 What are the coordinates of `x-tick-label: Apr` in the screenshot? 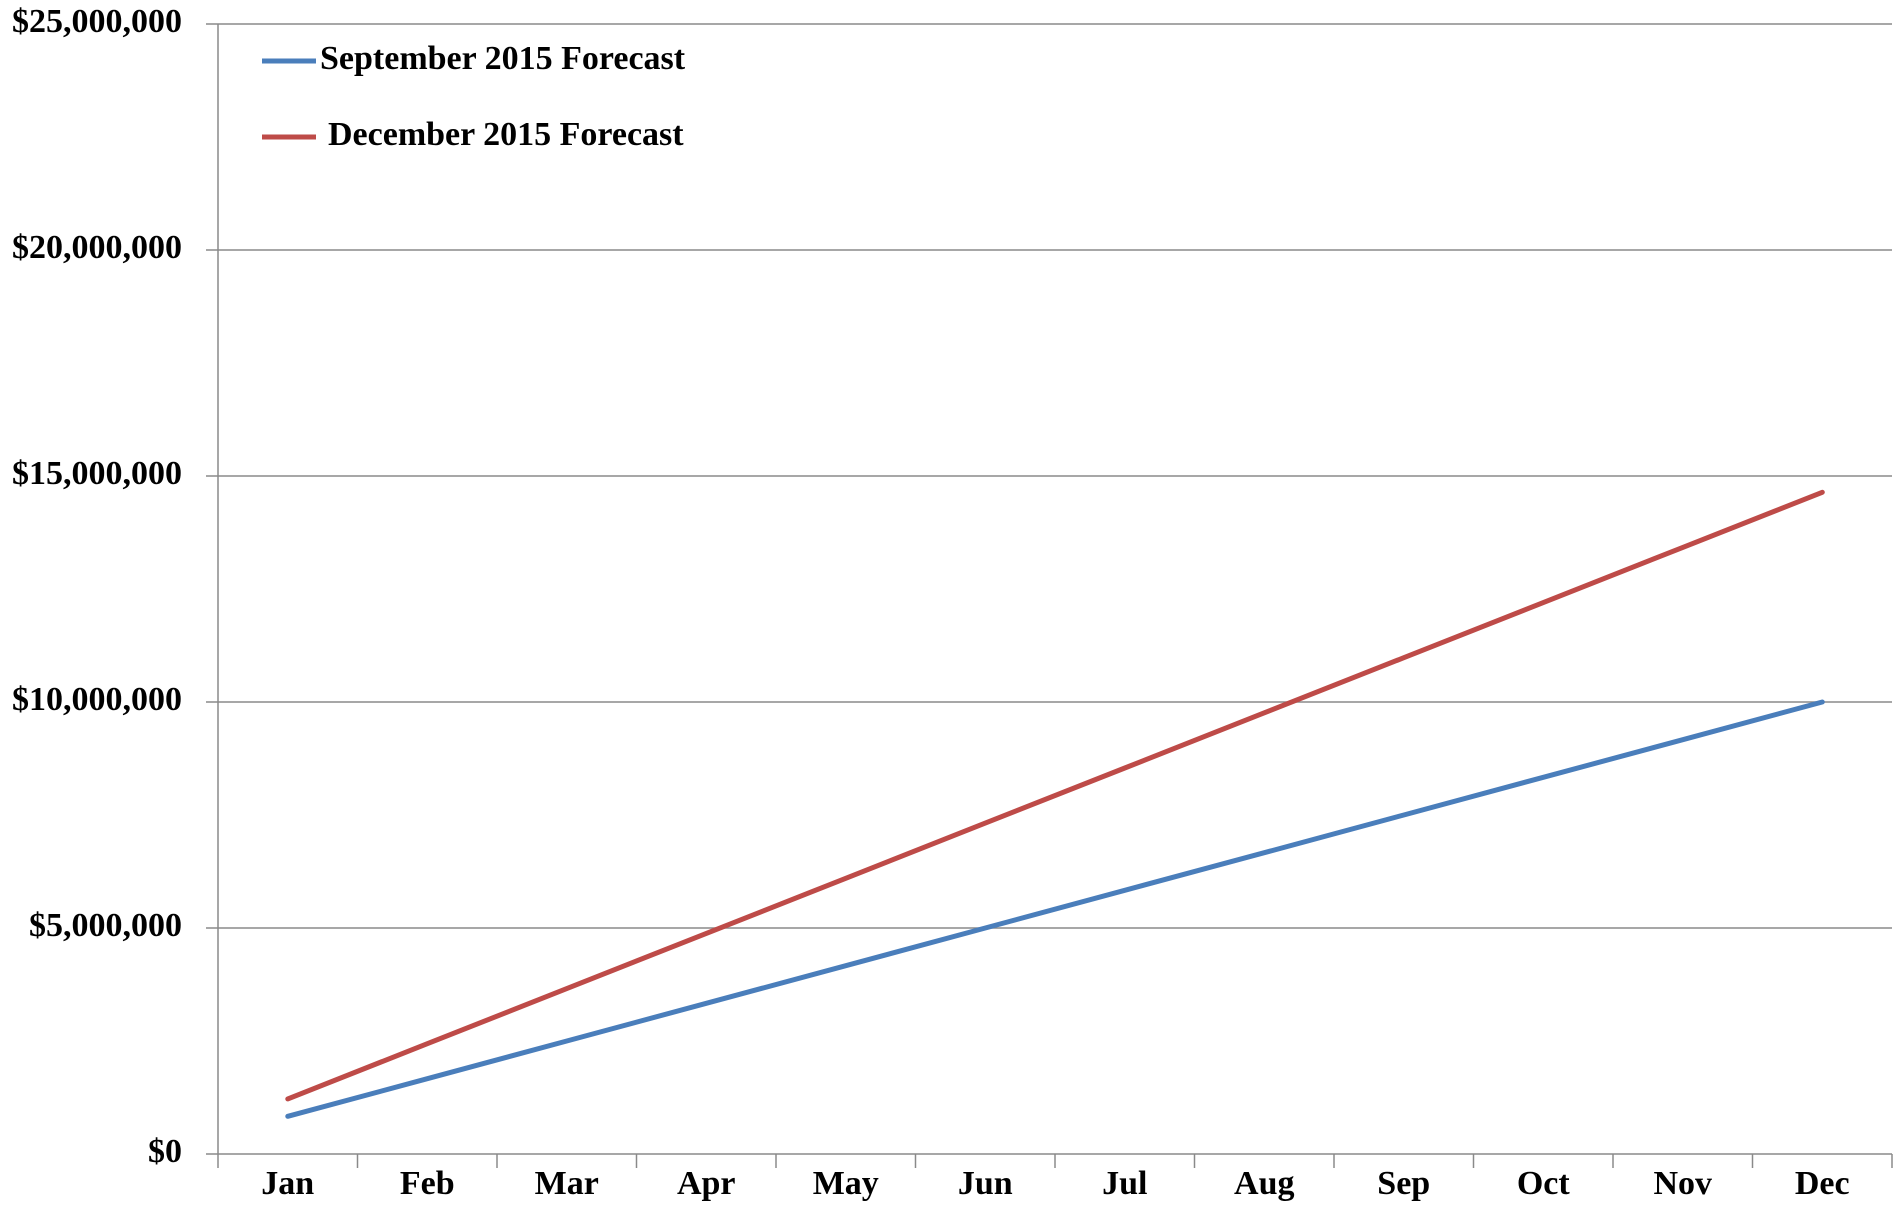 It's located at (706, 1183).